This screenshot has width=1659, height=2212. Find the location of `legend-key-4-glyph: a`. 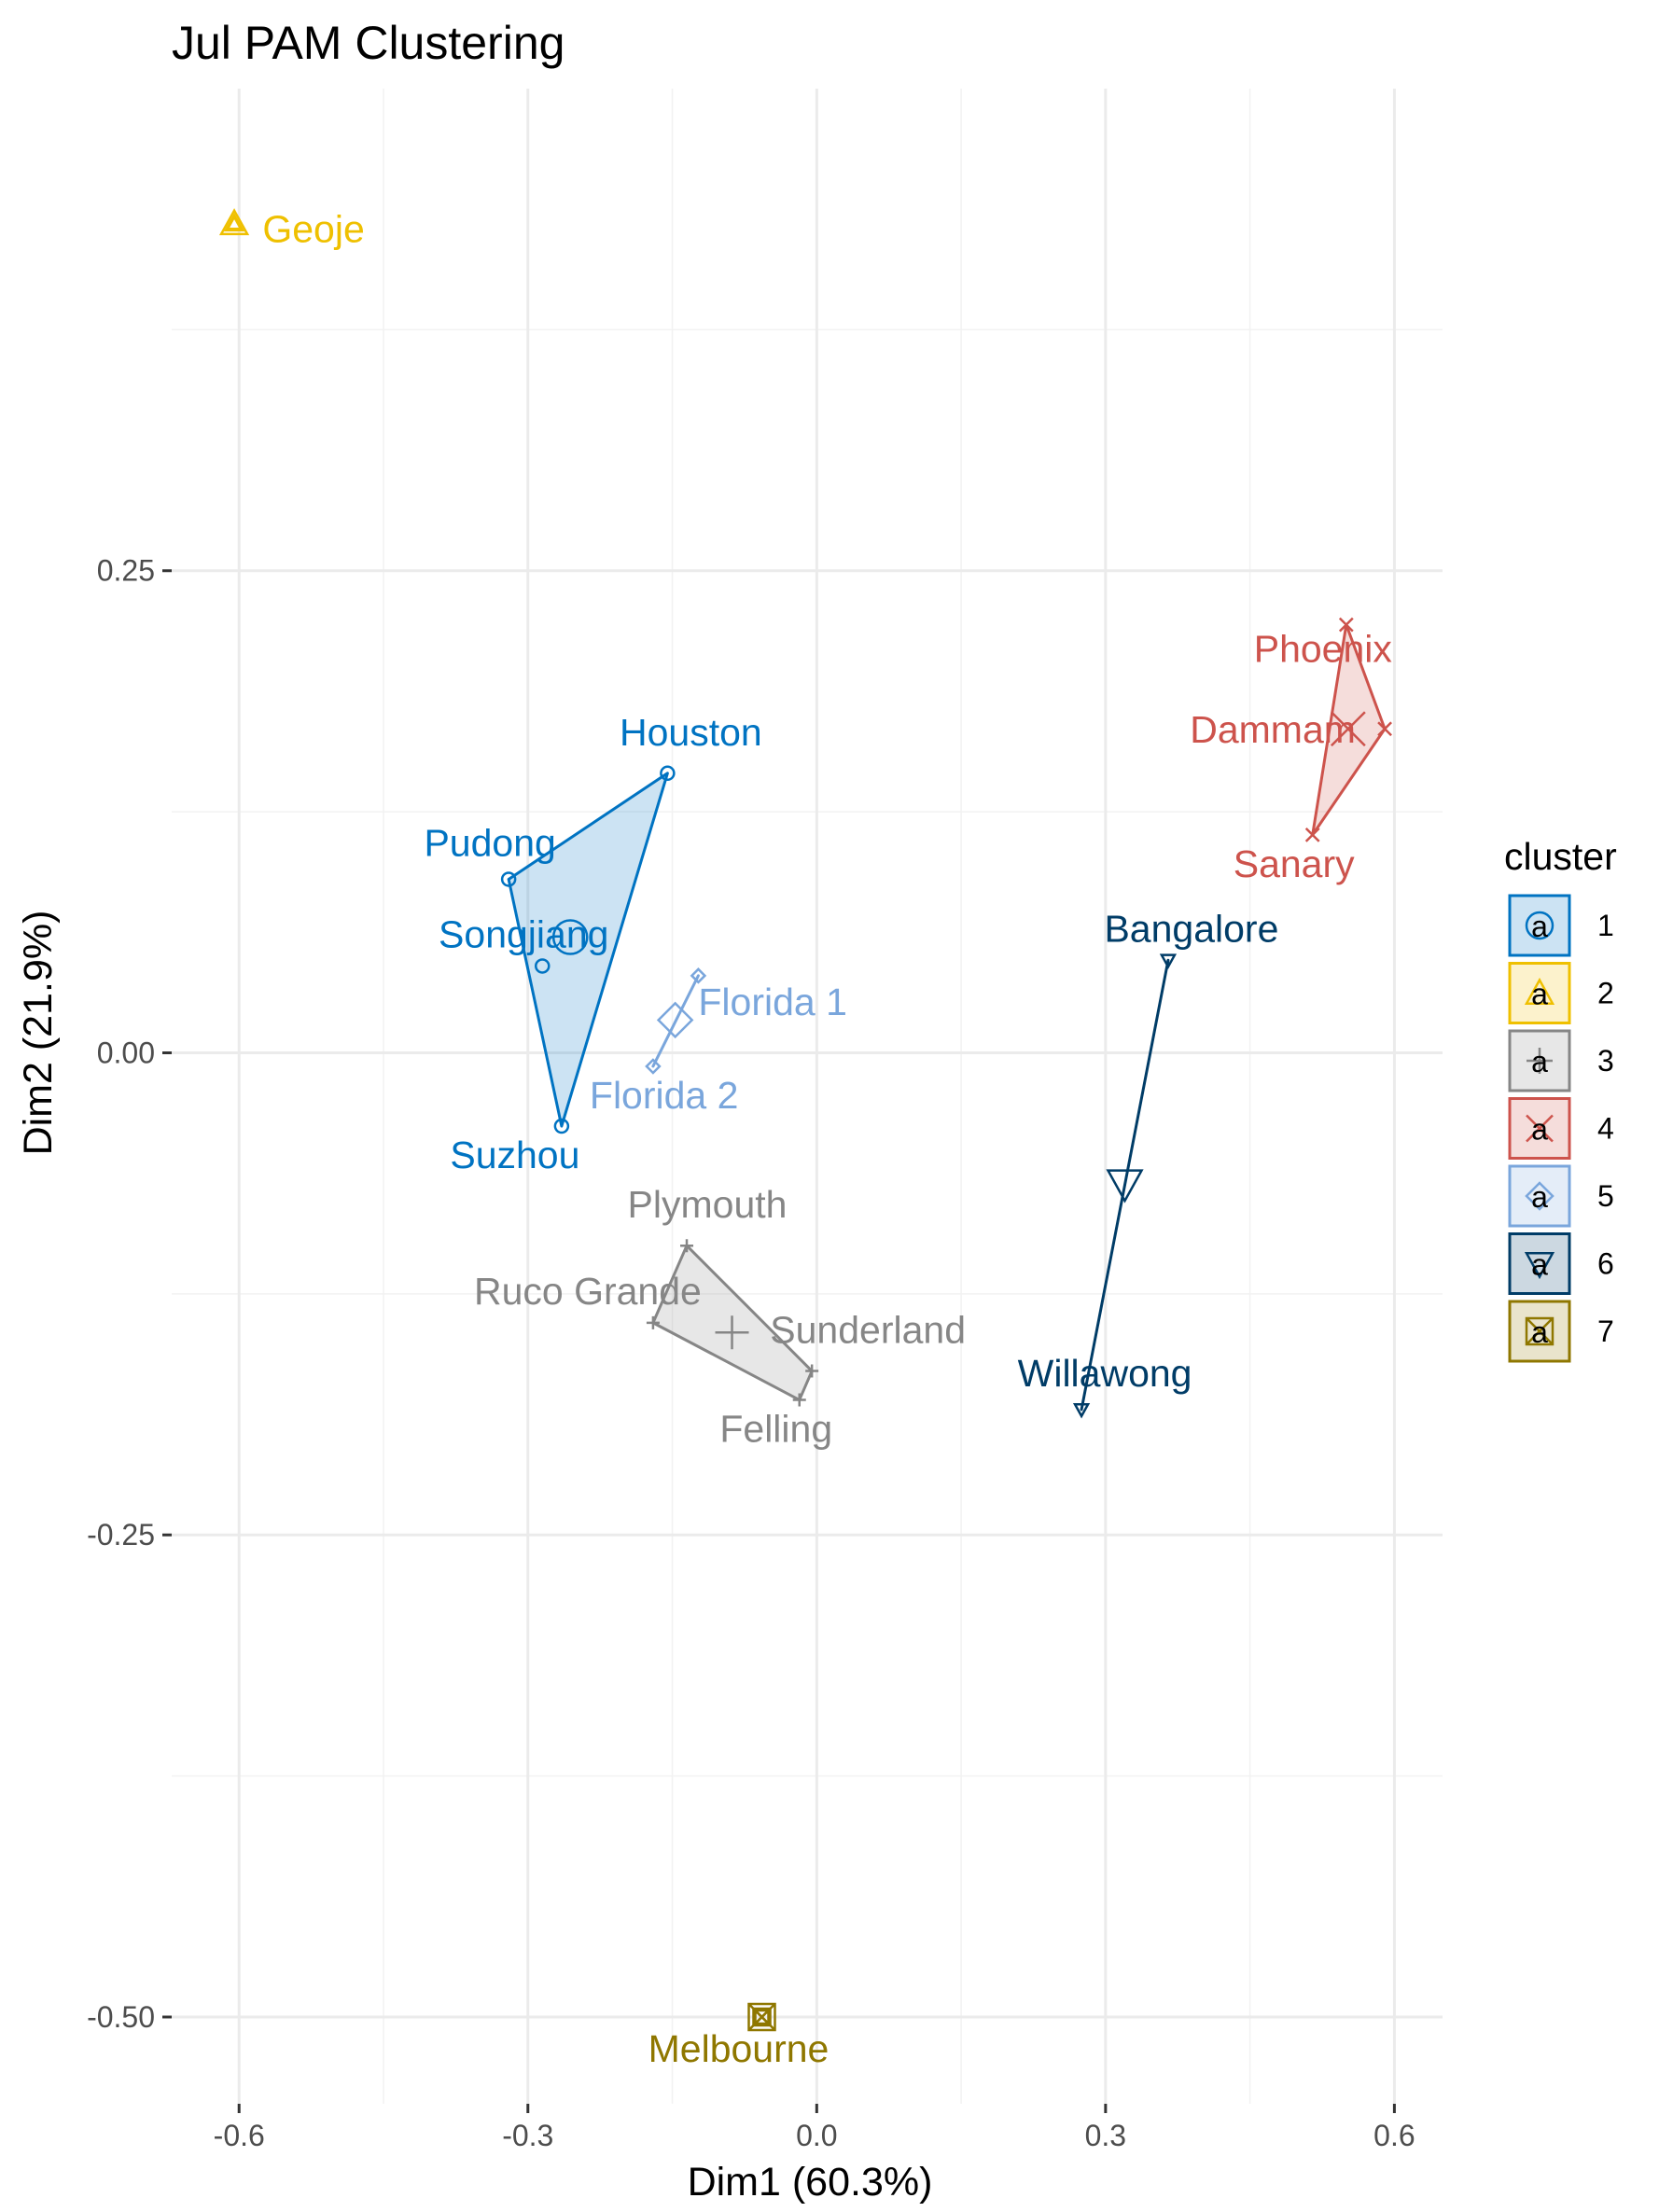

legend-key-4-glyph: a is located at coordinates (1539, 1130).